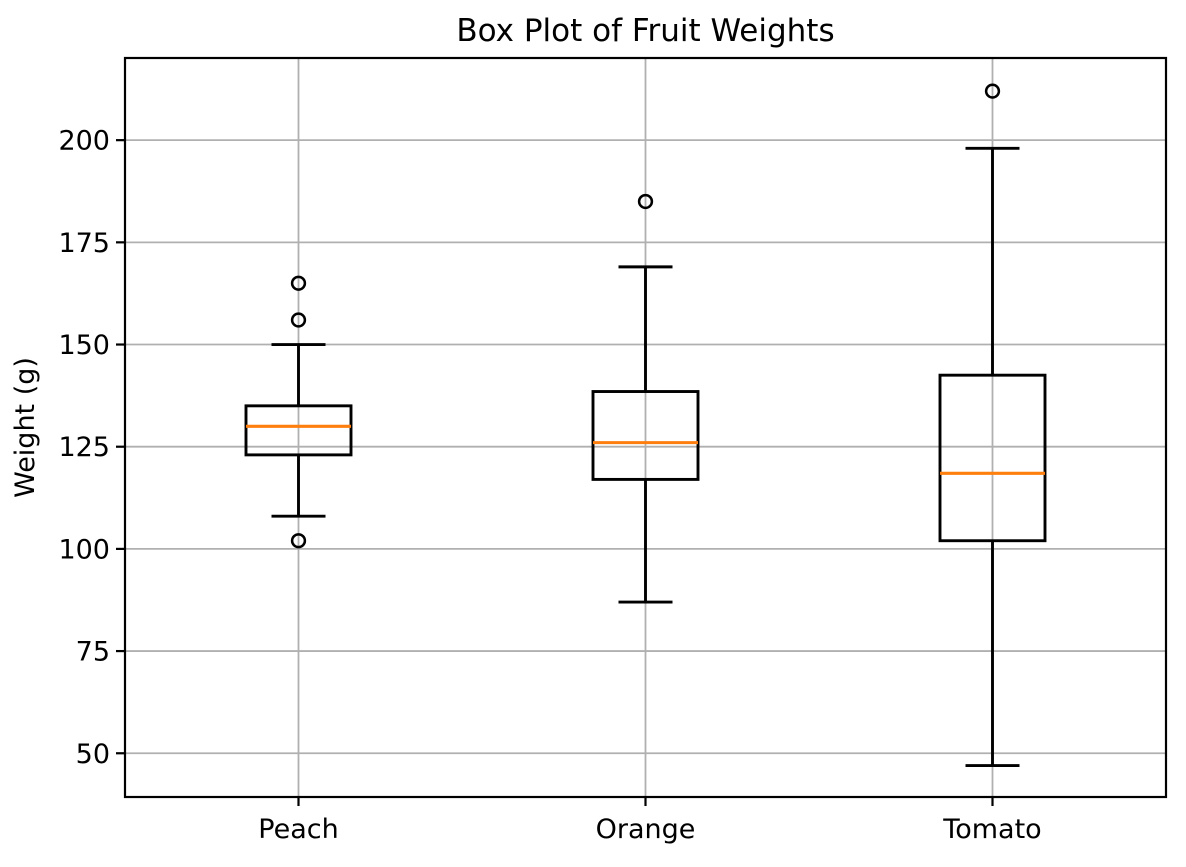 Image resolution: width=1186 pixels, height=867 pixels. I want to click on ytick-label-175: 175, so click(84, 243).